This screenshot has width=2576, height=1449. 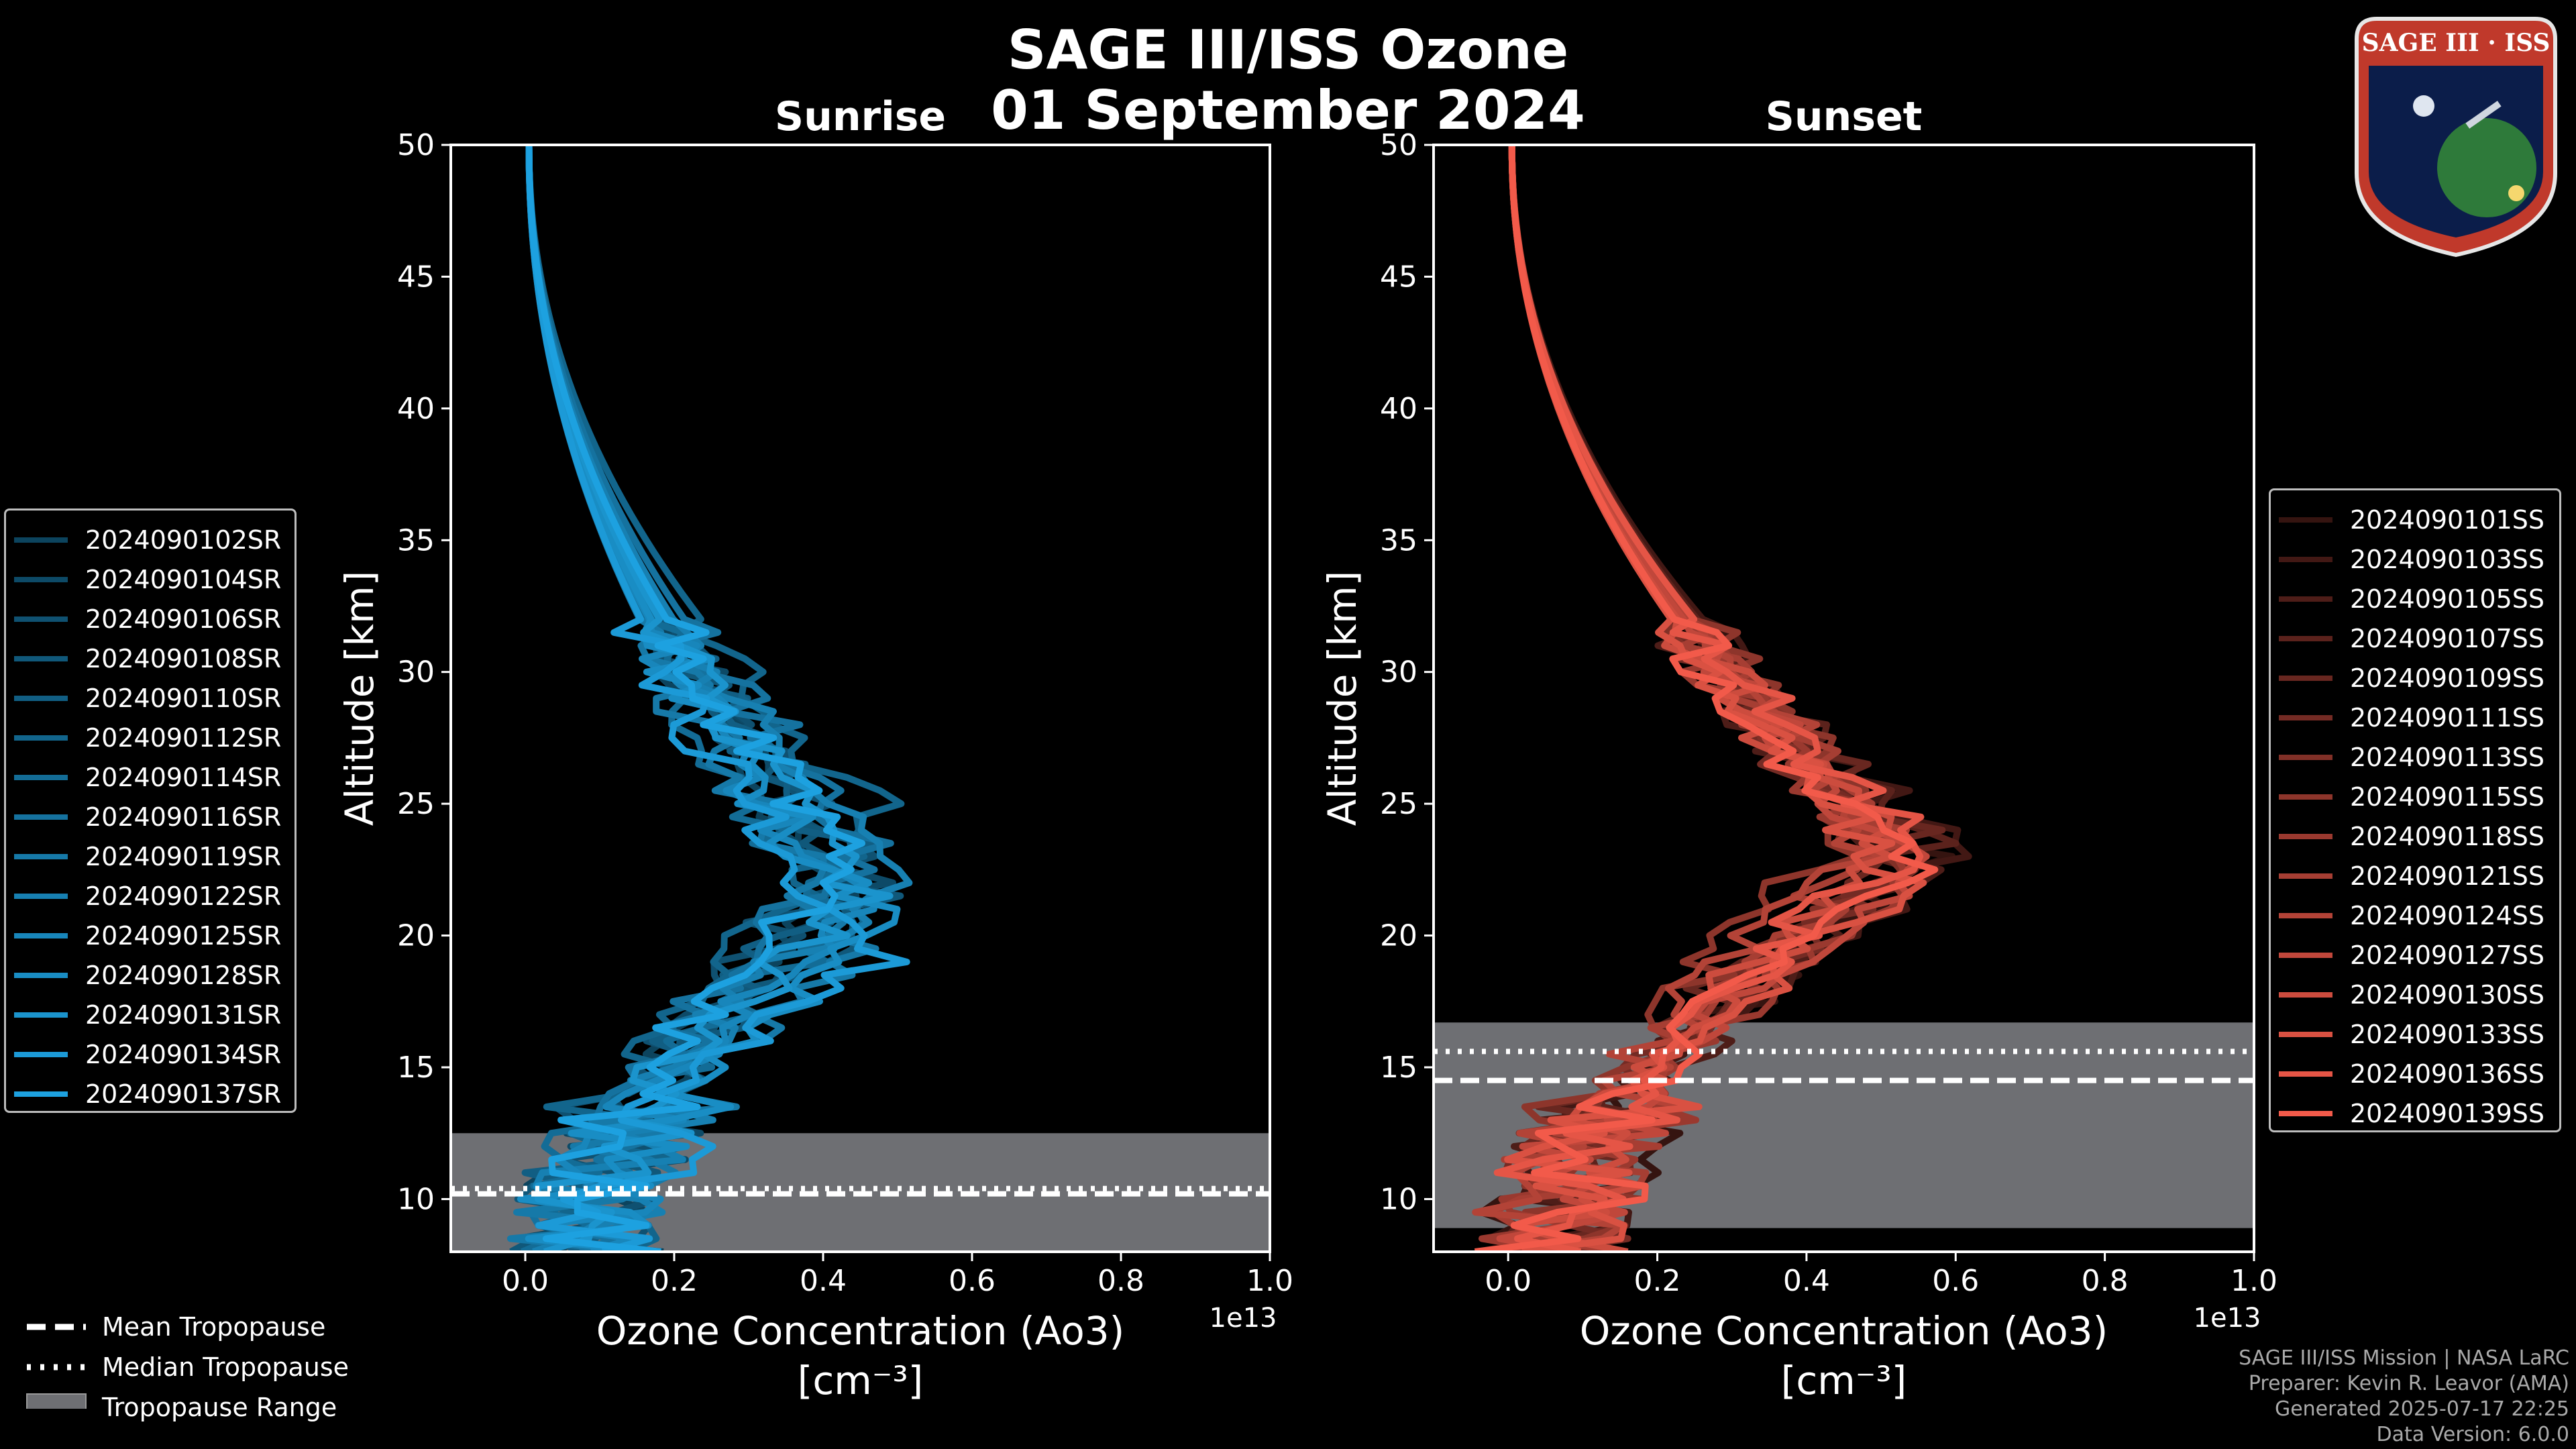 I want to click on legend-label: 2024090133SS, so click(x=2447, y=1034).